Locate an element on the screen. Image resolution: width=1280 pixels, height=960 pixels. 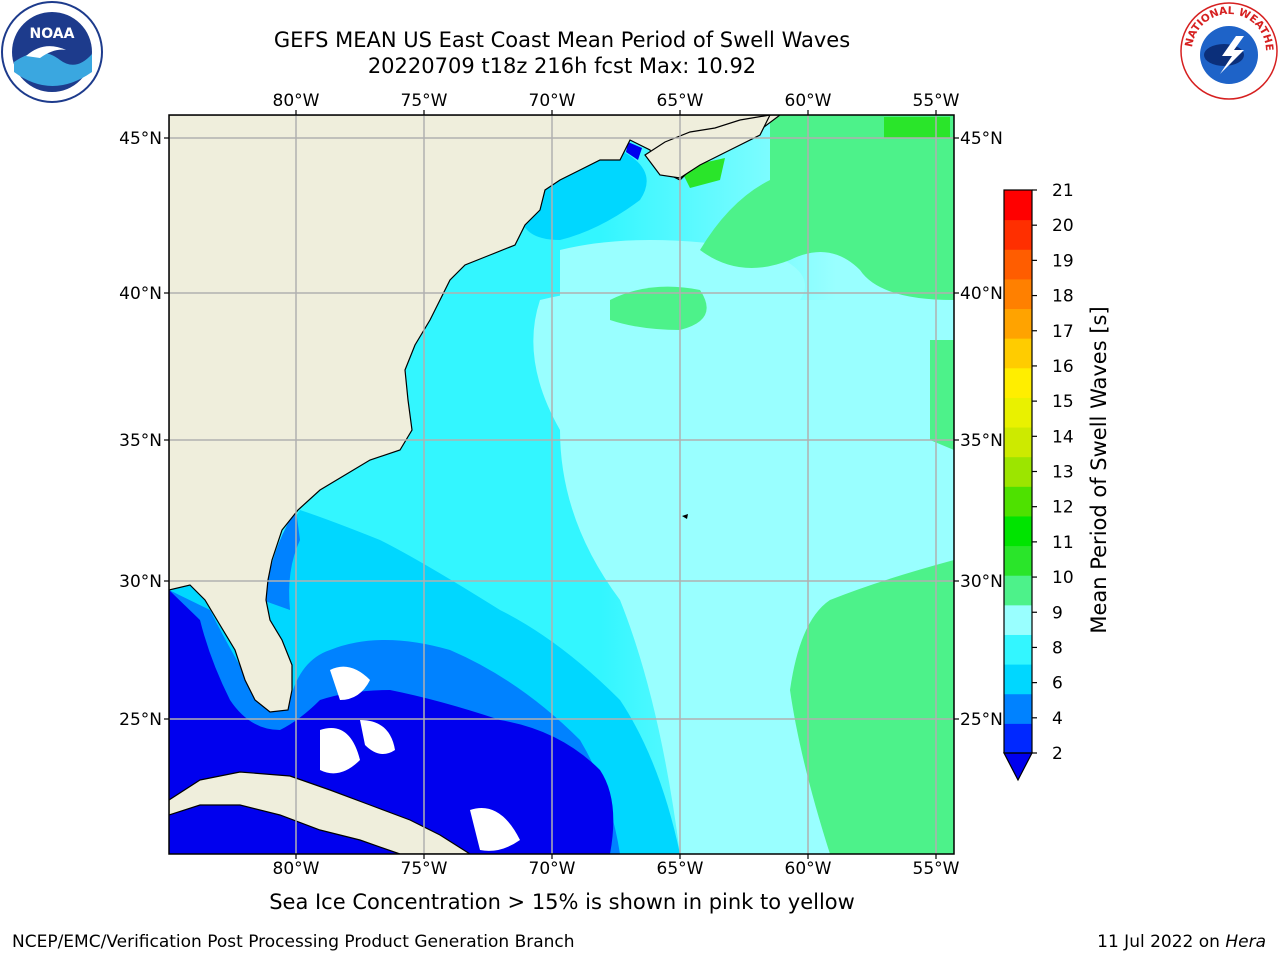
colorbar-tick-label: 19 is located at coordinates (1063, 261).